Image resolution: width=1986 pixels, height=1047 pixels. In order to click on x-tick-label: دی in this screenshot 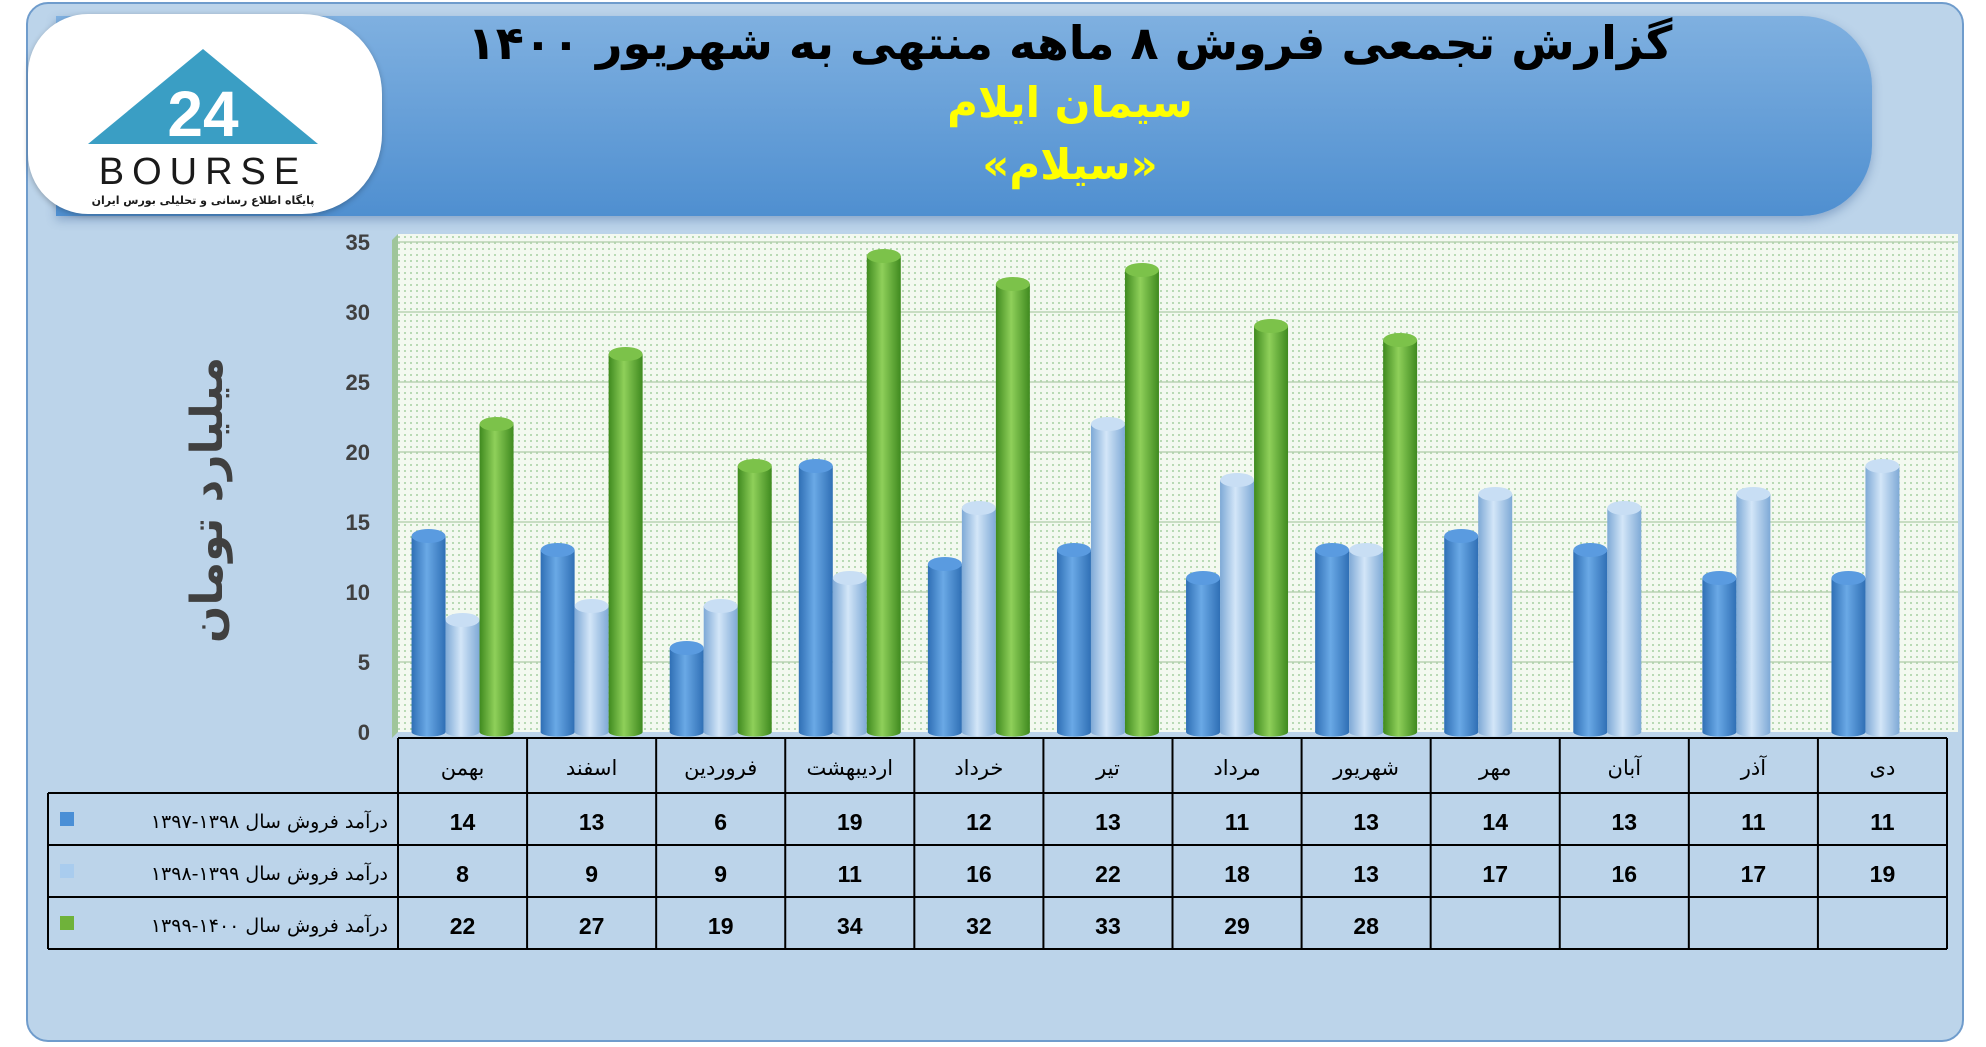, I will do `click(1883, 768)`.